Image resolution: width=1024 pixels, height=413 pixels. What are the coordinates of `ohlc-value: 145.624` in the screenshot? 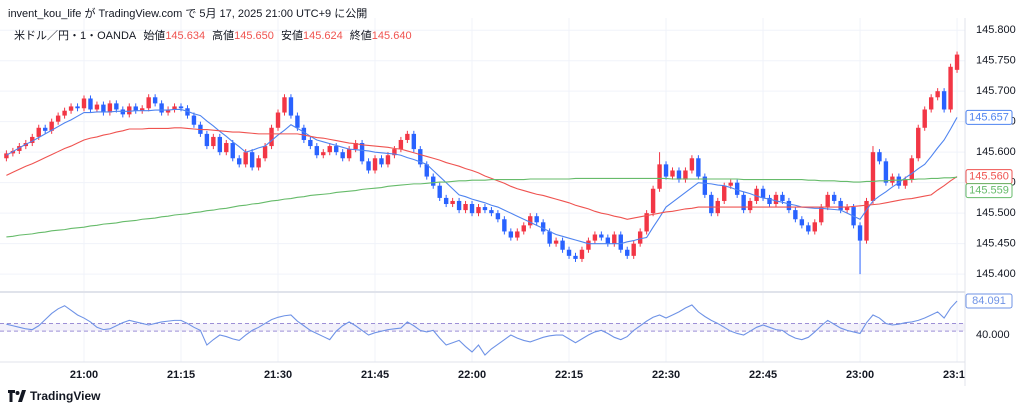 It's located at (322, 36).